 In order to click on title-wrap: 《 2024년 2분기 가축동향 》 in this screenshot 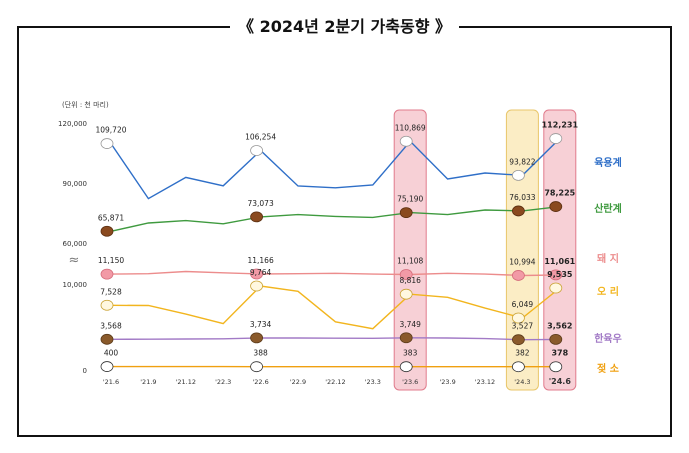, I will do `click(344, 25)`.